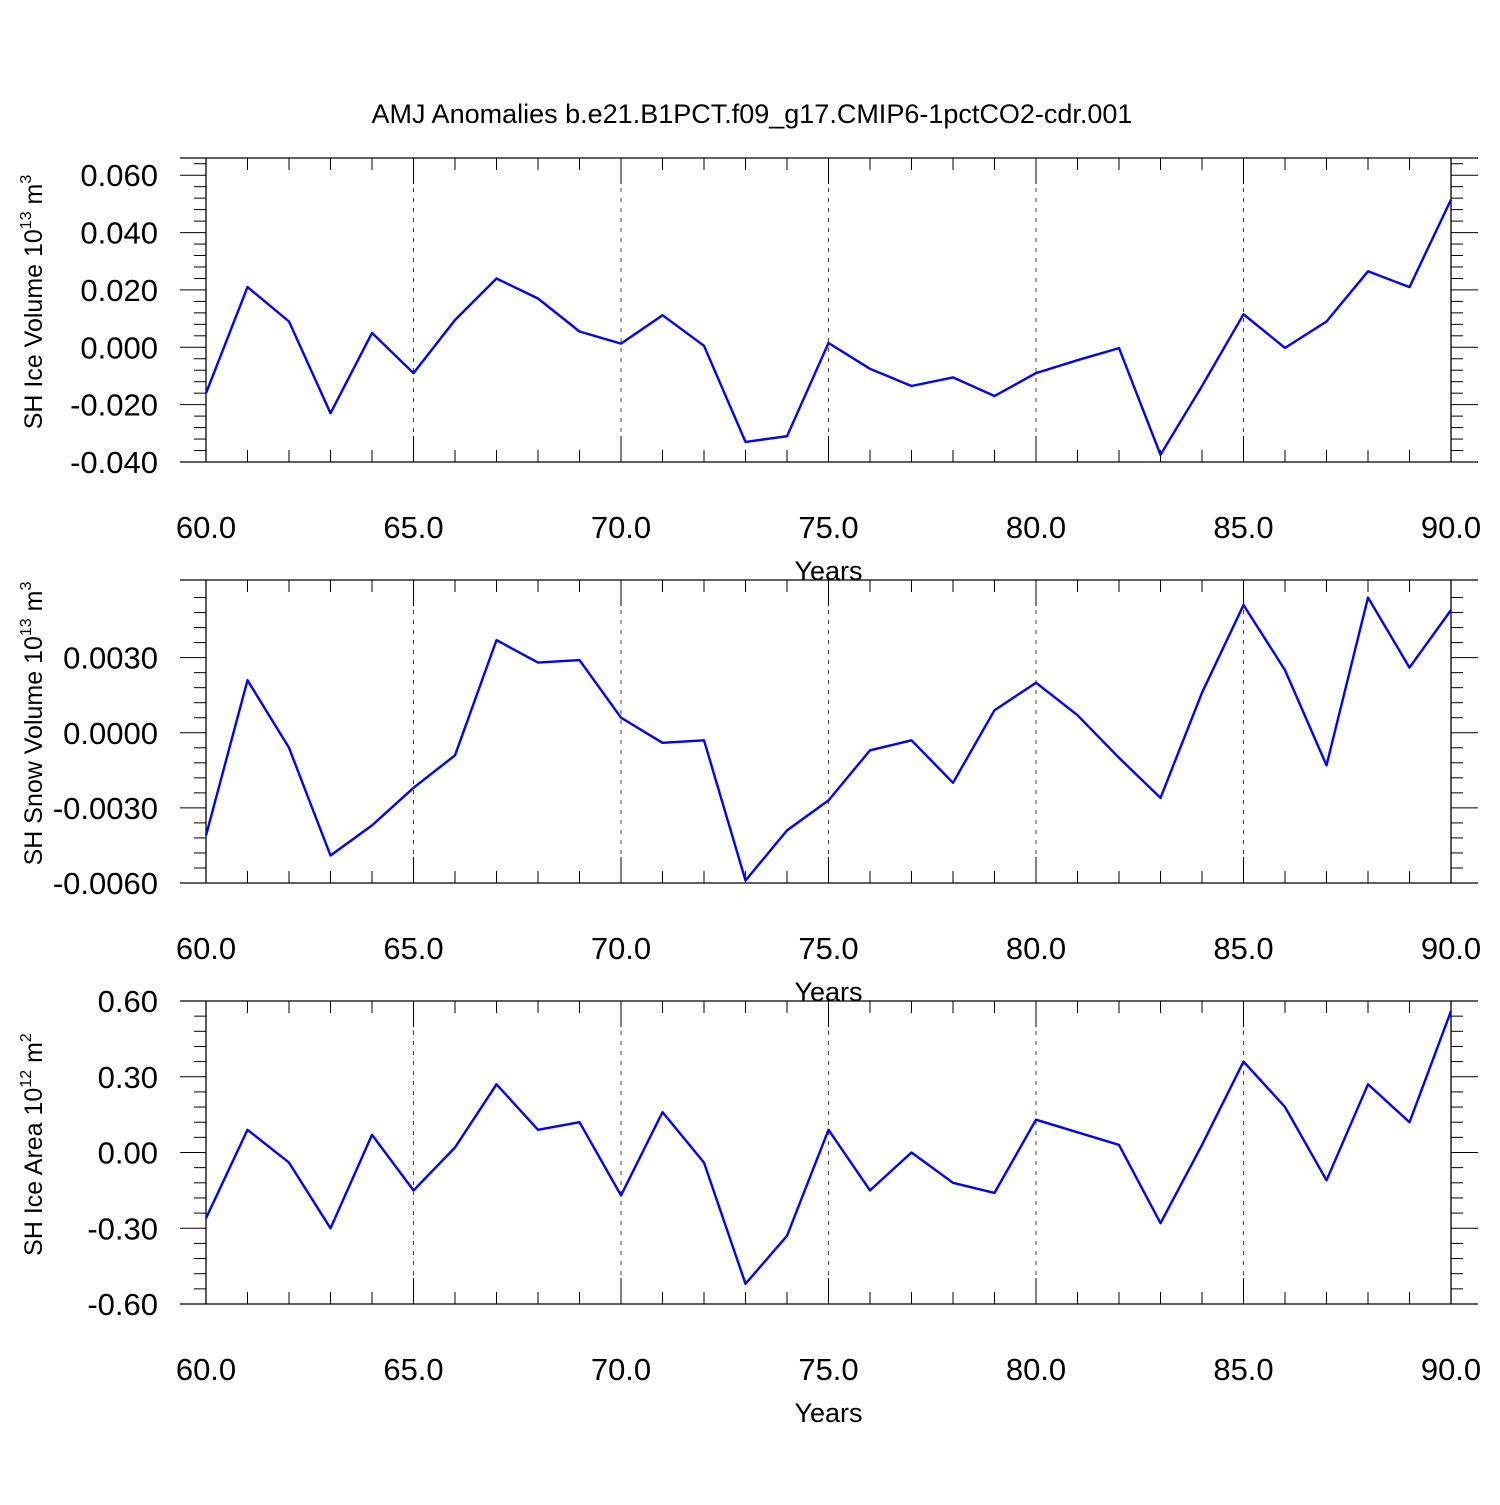  Describe the element at coordinates (34, 750) in the screenshot. I see `y-label-base: SH Snow Volume 10` at that location.